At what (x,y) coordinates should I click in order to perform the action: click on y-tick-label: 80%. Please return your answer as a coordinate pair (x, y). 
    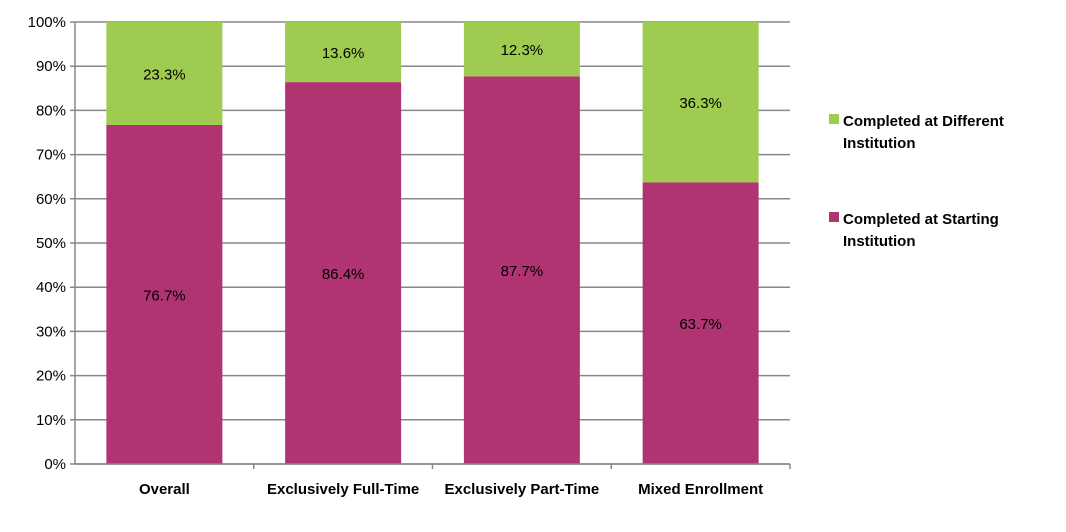
    Looking at the image, I should click on (51, 110).